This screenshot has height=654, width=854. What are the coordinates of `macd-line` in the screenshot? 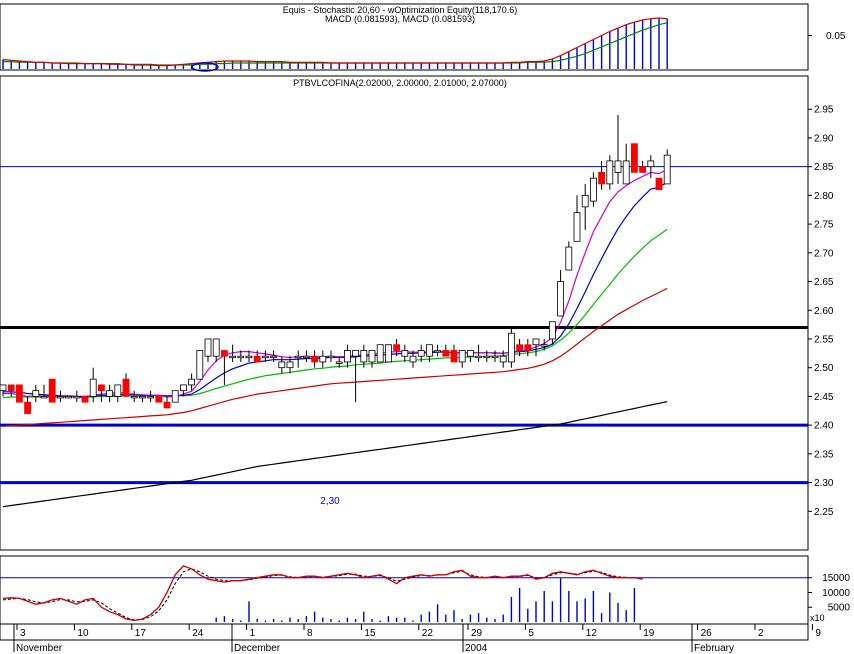 It's located at (335, 42).